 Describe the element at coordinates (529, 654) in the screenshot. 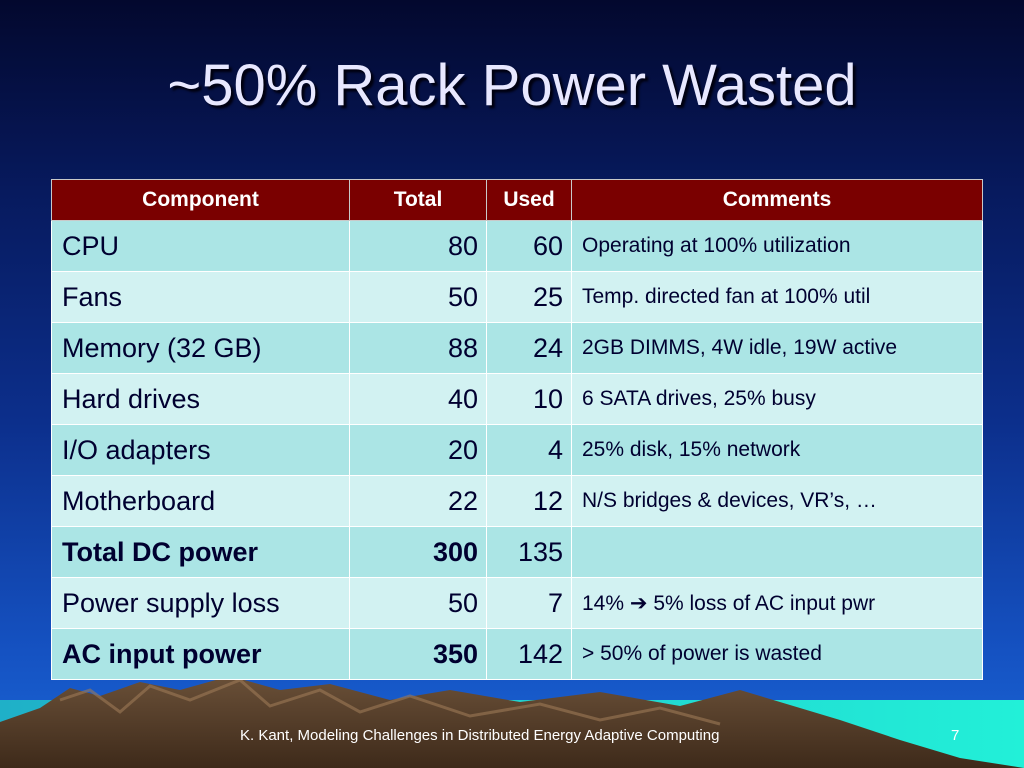

I see `cell-used: 142` at that location.